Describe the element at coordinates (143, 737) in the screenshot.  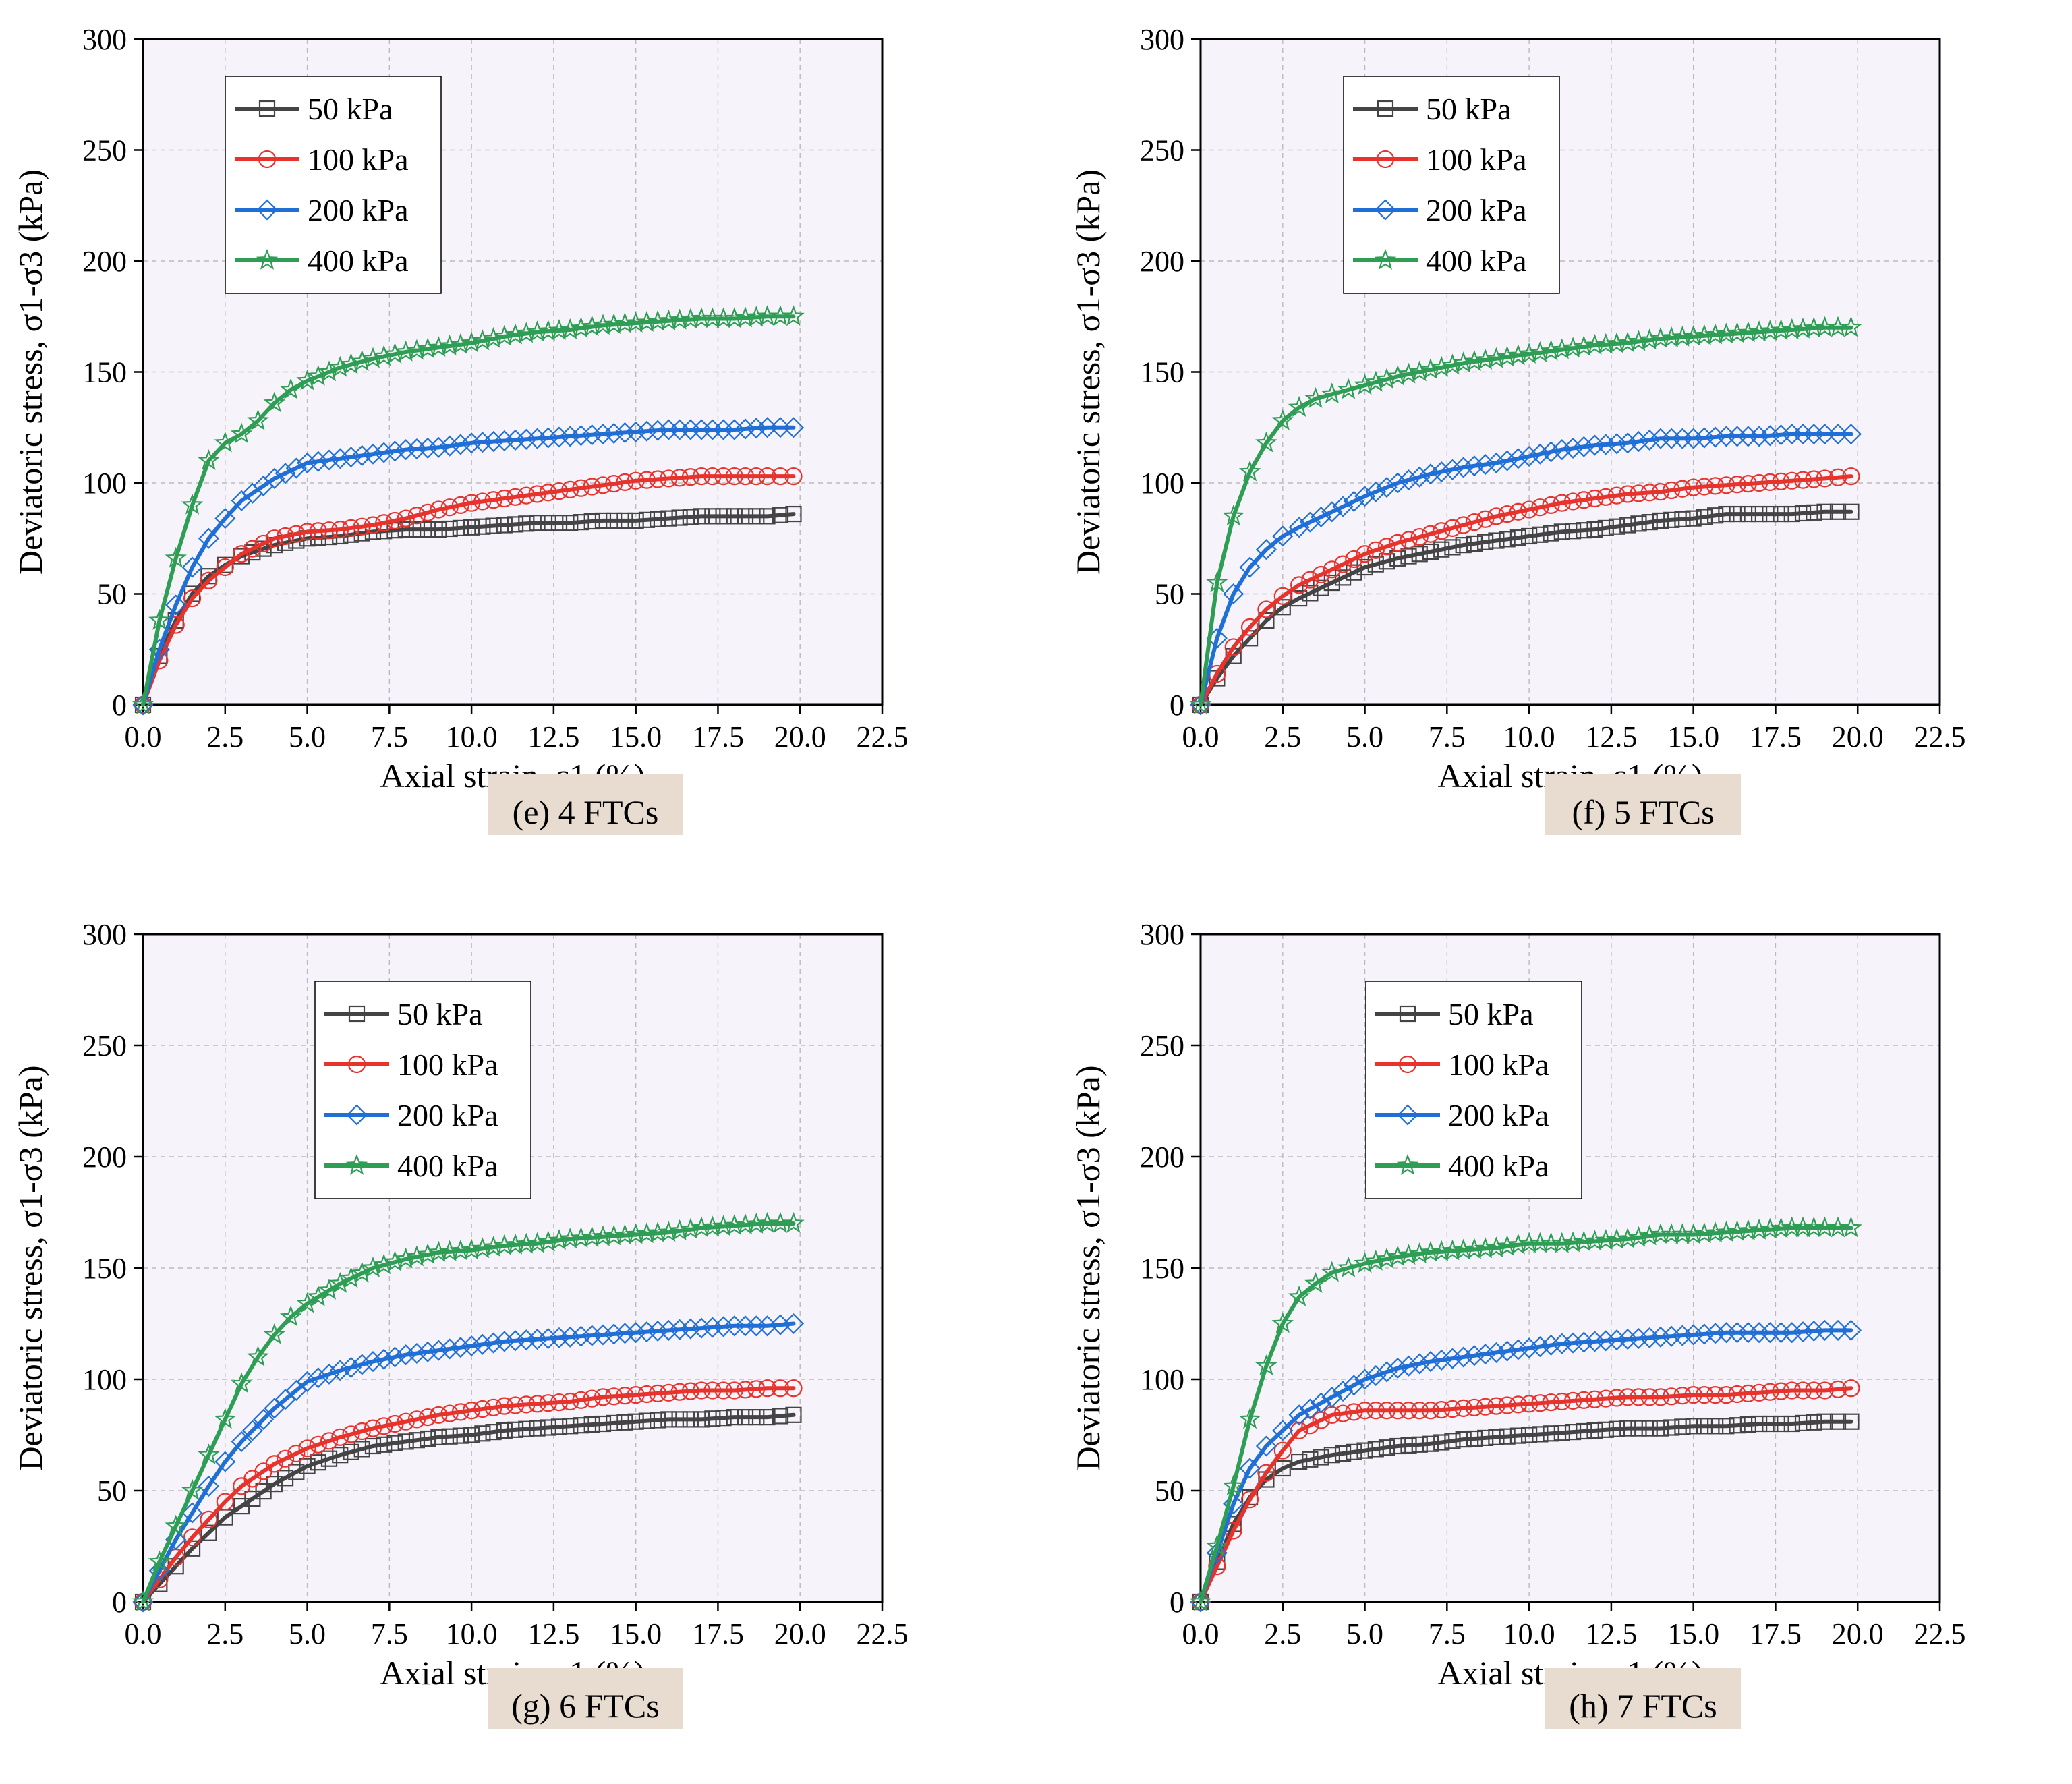
I see `x-tick-label: 0.0` at that location.